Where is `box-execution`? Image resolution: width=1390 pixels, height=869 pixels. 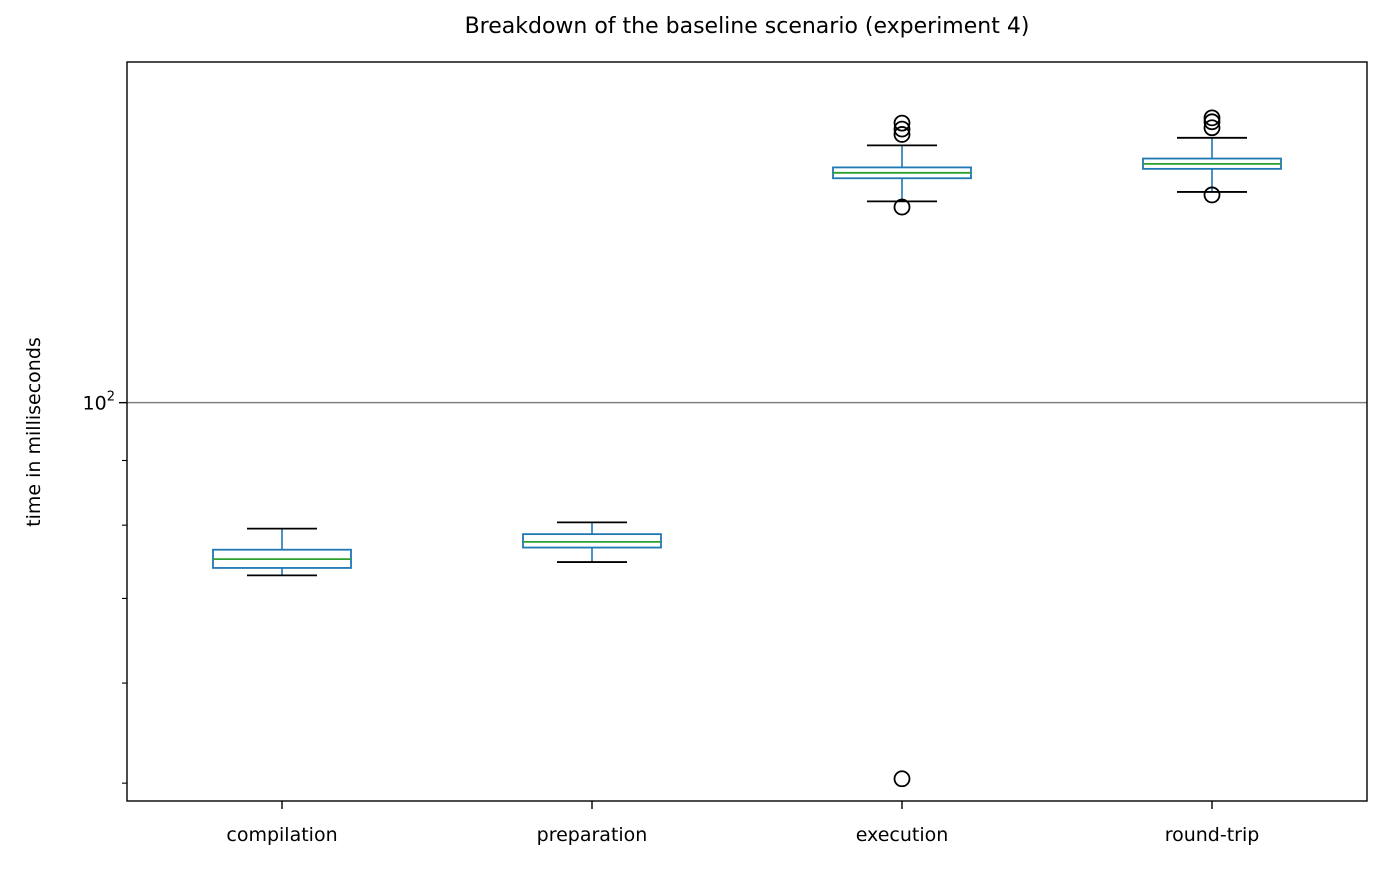
box-execution is located at coordinates (902, 451).